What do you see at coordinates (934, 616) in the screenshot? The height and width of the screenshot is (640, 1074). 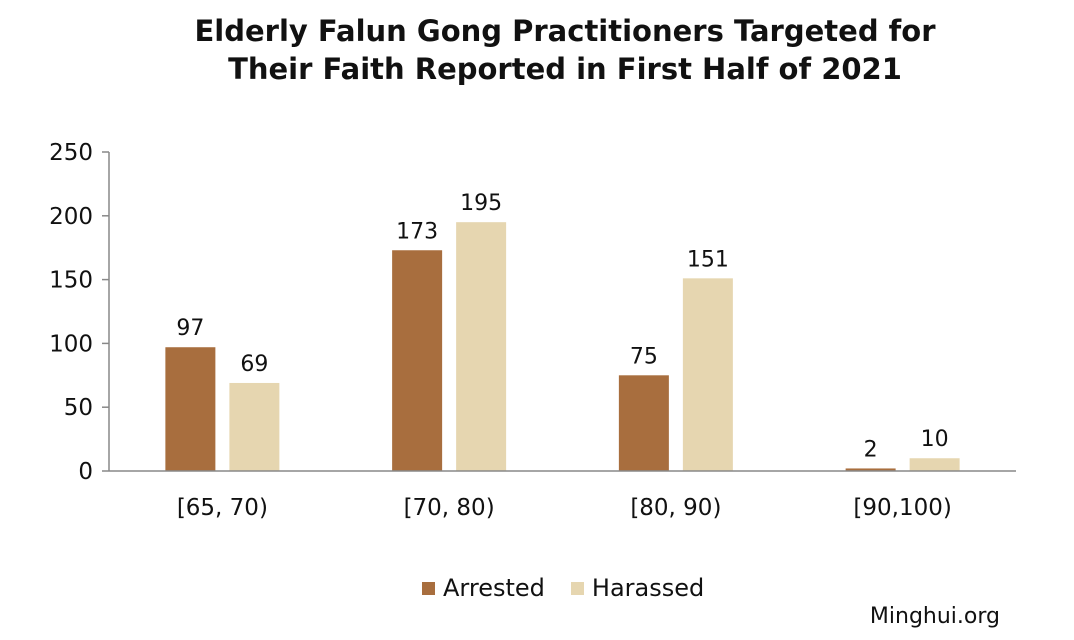 I see `source-credit: Minghui.org` at bounding box center [934, 616].